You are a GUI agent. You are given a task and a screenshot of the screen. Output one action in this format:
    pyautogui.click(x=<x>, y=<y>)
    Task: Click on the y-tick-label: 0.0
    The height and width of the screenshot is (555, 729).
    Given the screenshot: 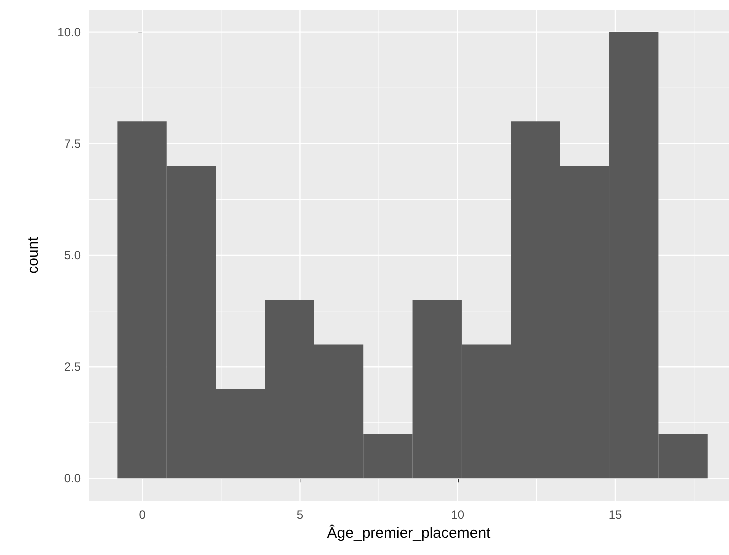 What is the action you would take?
    pyautogui.click(x=73, y=479)
    